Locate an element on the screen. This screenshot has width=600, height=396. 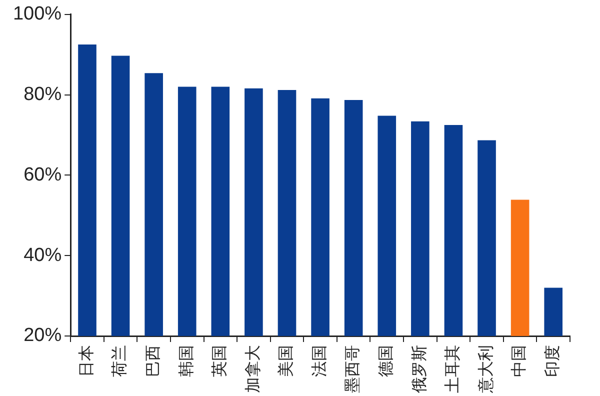
x-tick-label: 日本 is located at coordinates (86, 361).